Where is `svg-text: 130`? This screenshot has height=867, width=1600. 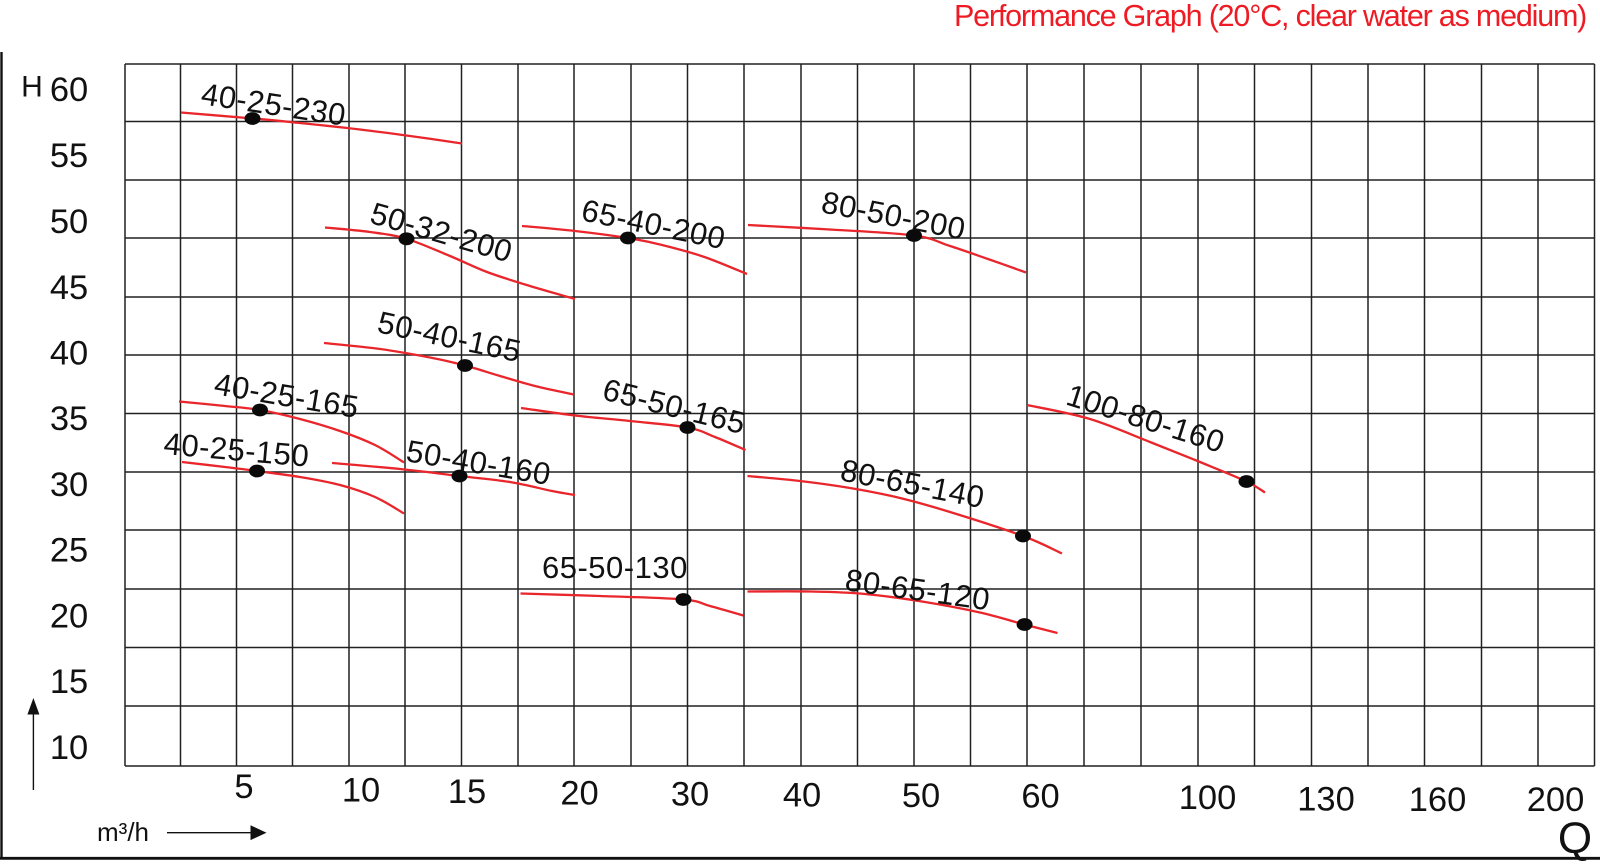 svg-text: 130 is located at coordinates (1326, 800).